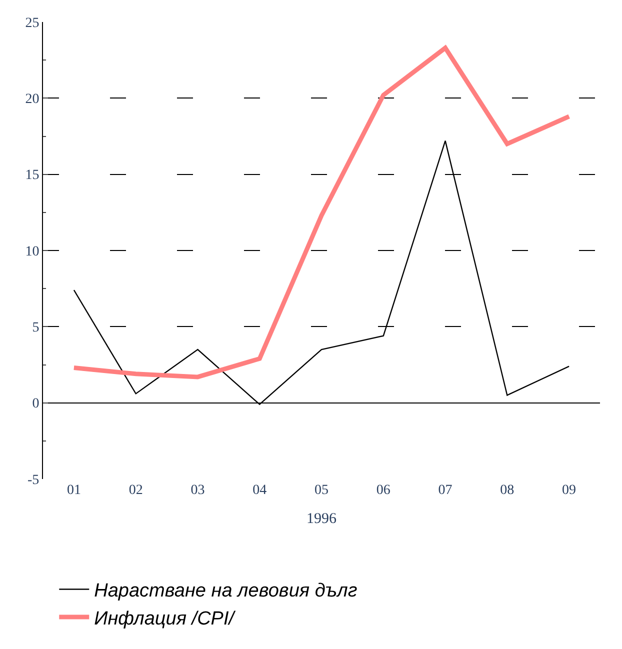  I want to click on x-tick-label: 03, so click(197, 490).